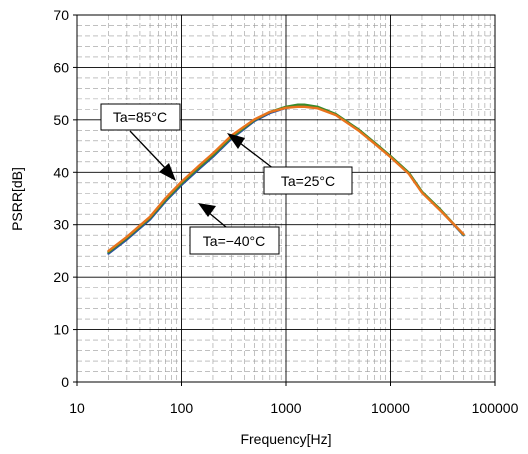 This screenshot has height=454, width=528. I want to click on y-tick-label: 10, so click(61, 330).